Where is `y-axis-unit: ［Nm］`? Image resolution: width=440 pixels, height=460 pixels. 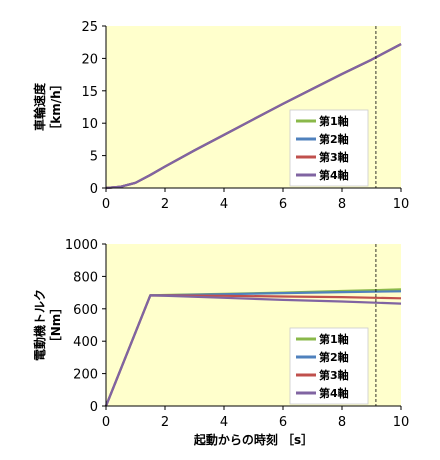
y-axis-unit: ［Nm］ is located at coordinates (55, 325).